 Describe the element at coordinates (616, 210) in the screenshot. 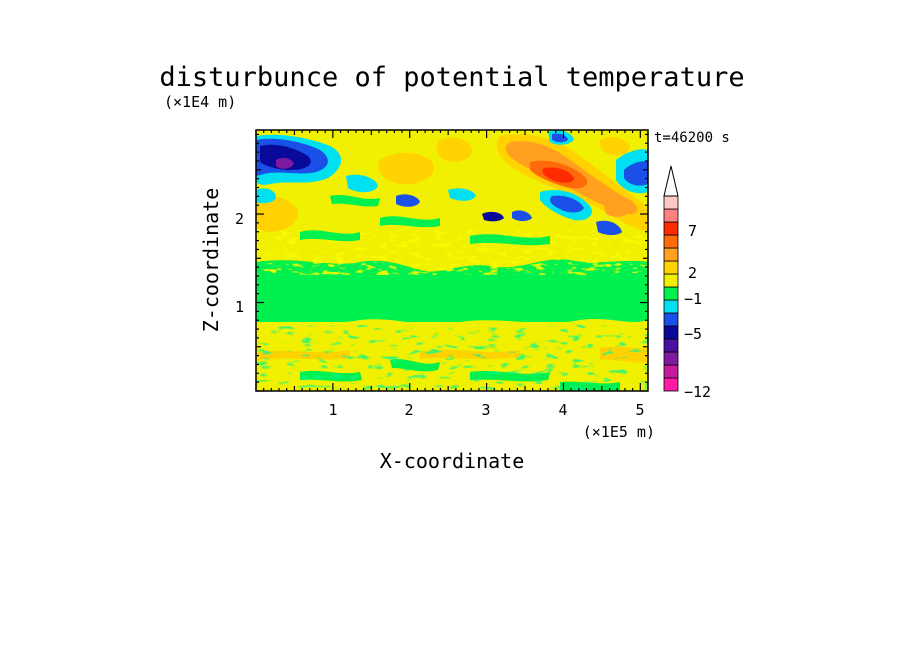

I see `orange-right-lower` at that location.